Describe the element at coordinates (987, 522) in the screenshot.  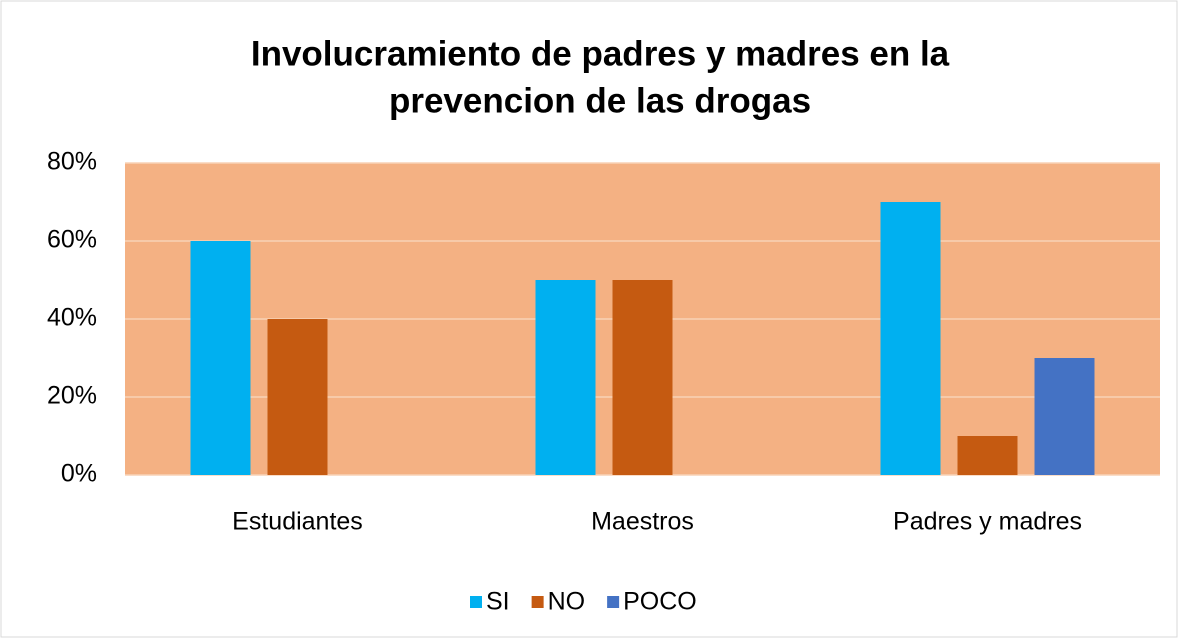
I see `x-tick-label: Padres y madres` at that location.